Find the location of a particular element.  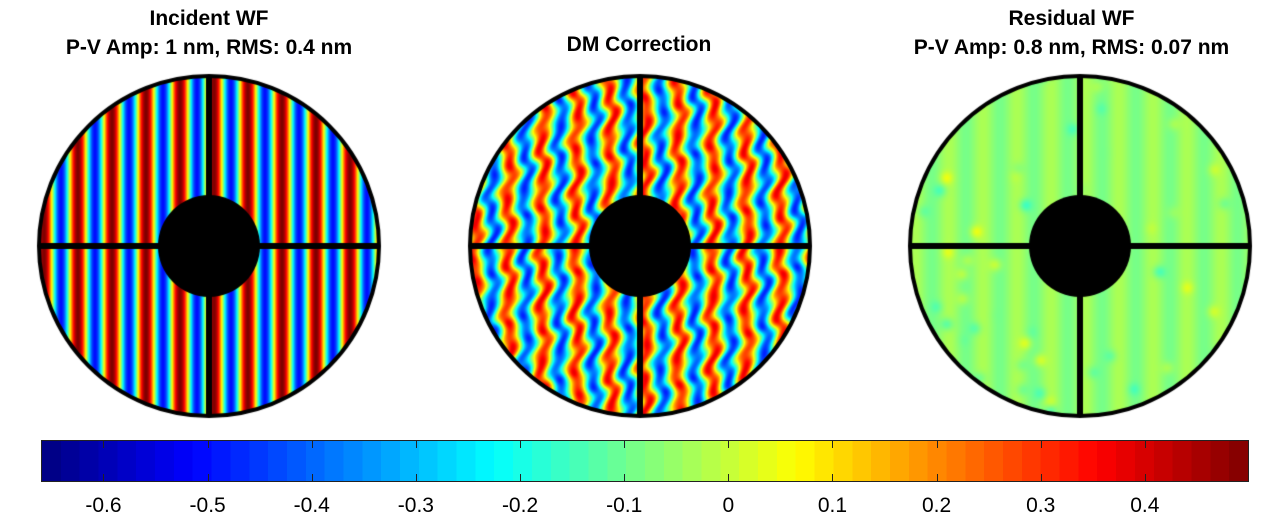

colorbar-tick-label: -0.5 is located at coordinates (207, 505).